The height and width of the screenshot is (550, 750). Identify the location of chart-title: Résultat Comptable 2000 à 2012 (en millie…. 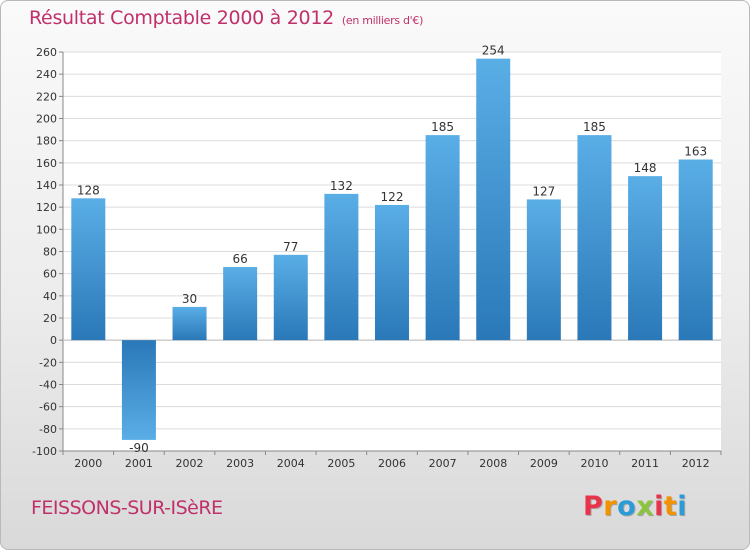
(226, 18).